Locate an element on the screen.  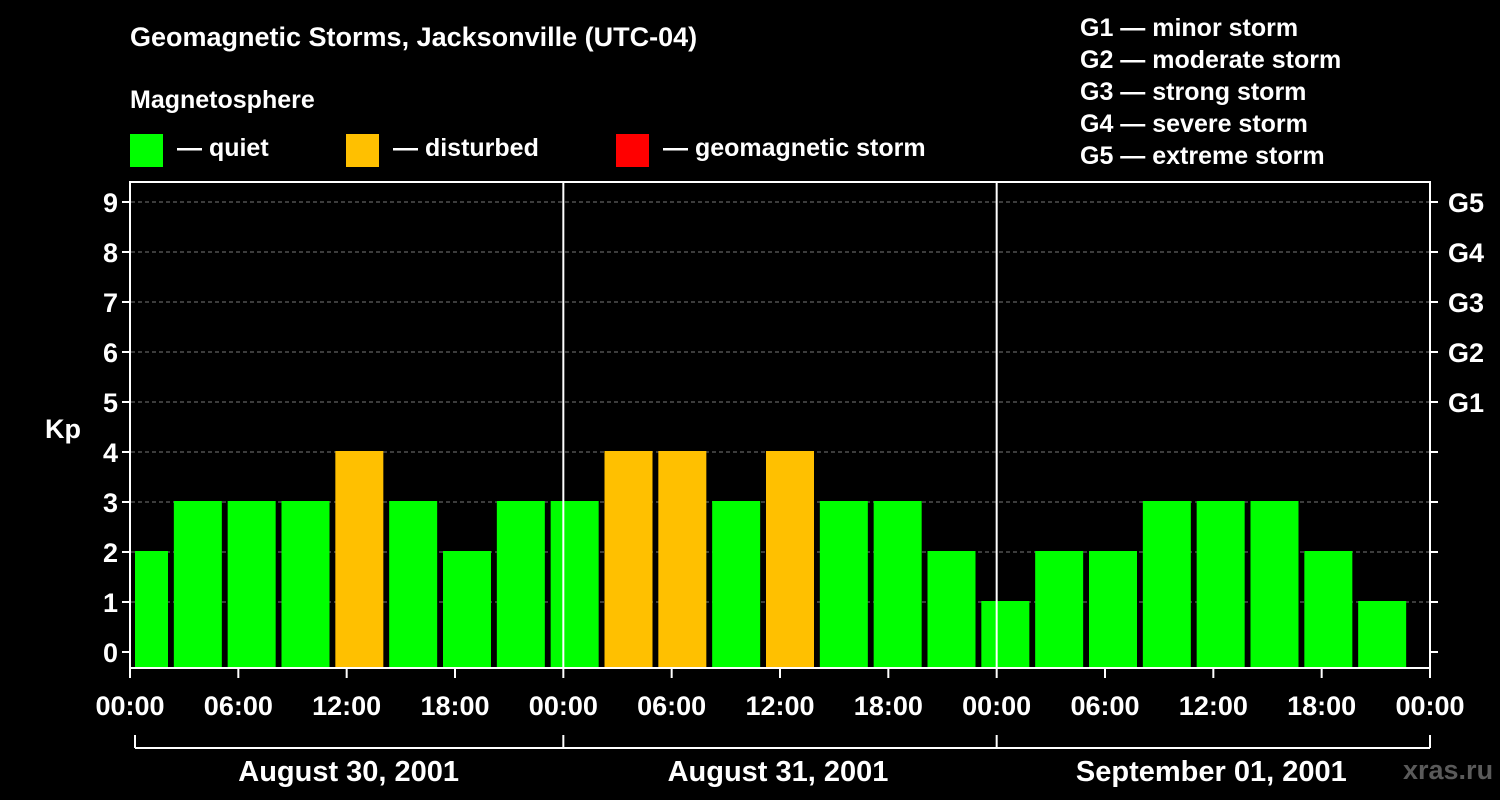
storm-level-g5: G5 — extreme storm is located at coordinates (1202, 156).